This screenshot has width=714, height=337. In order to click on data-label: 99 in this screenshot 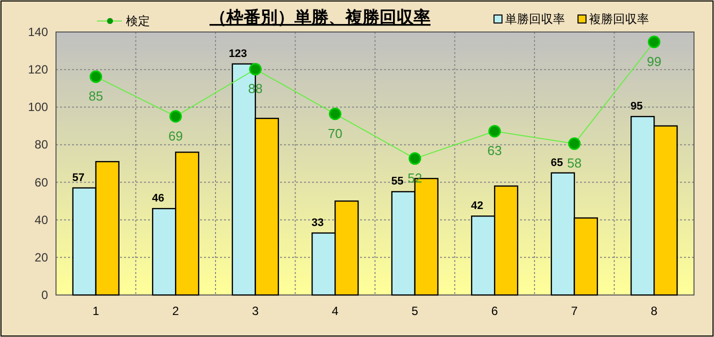, I will do `click(654, 61)`.